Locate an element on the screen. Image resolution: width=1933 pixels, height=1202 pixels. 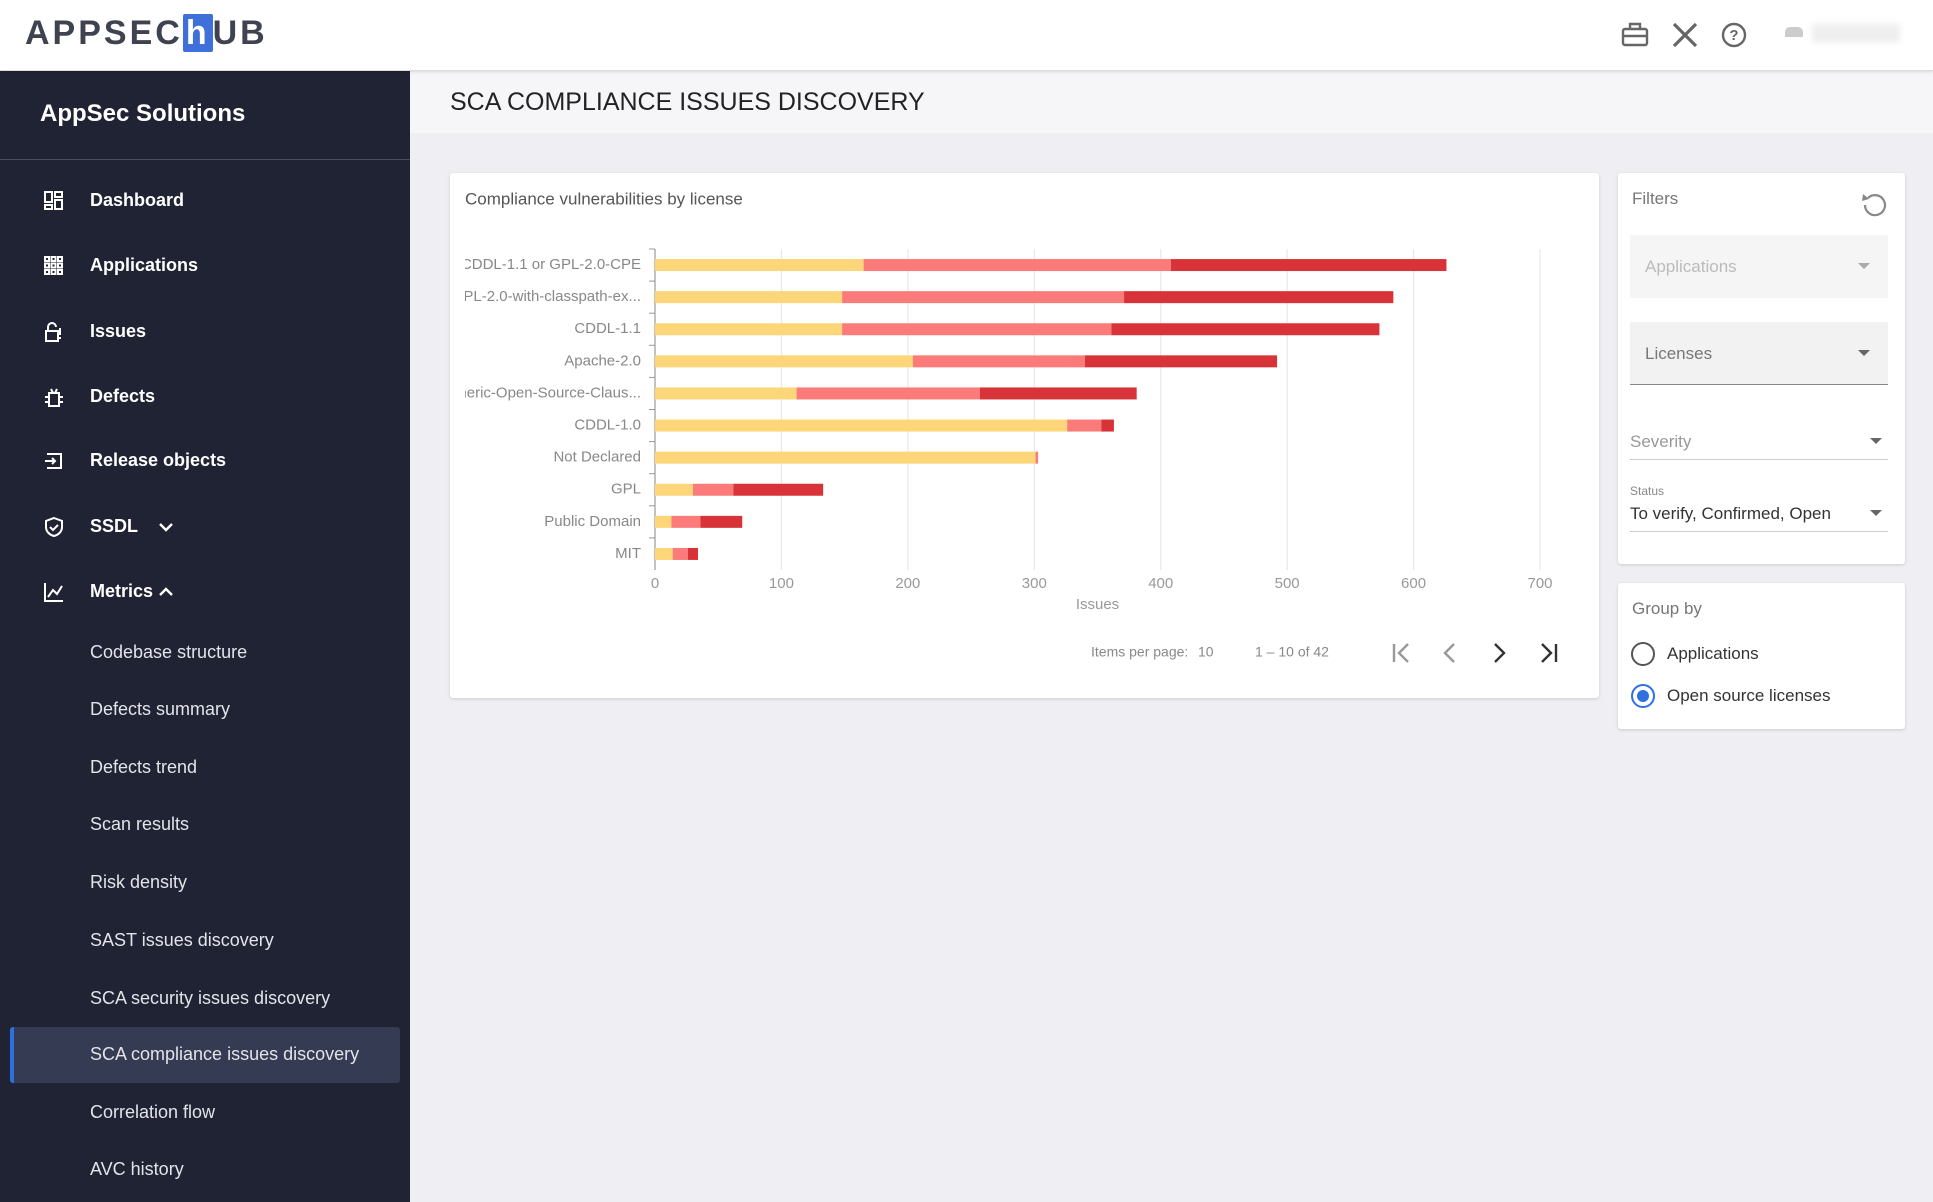
x-tick-label: 700 is located at coordinates (1539, 583).